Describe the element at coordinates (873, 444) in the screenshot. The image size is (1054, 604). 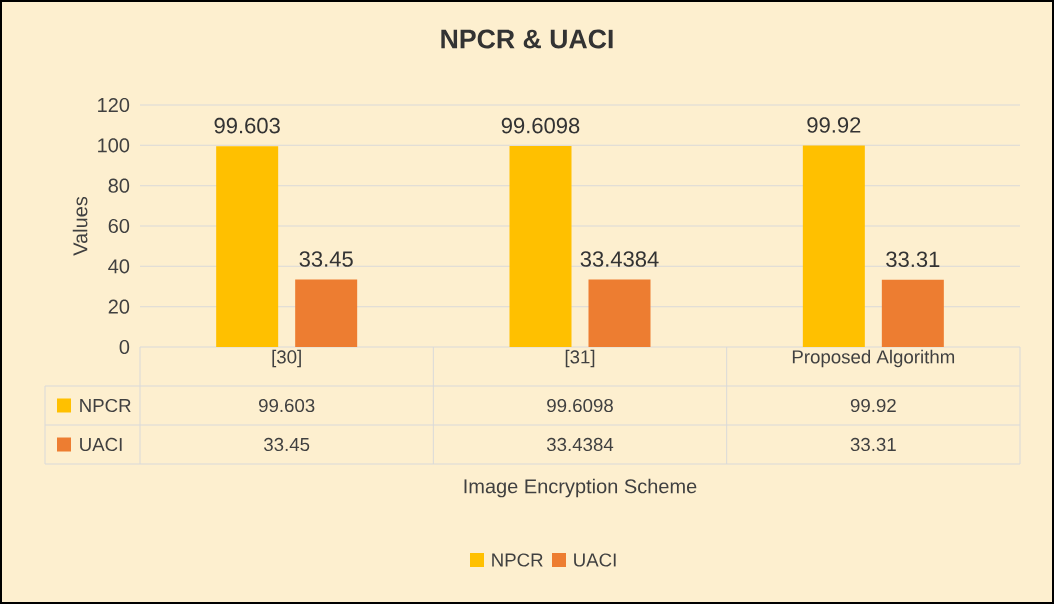
I see `data-label: 33.31` at that location.